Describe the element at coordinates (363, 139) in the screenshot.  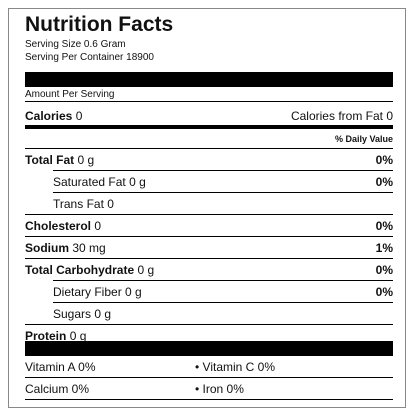
I see `daily-value-header: % Daily Value` at that location.